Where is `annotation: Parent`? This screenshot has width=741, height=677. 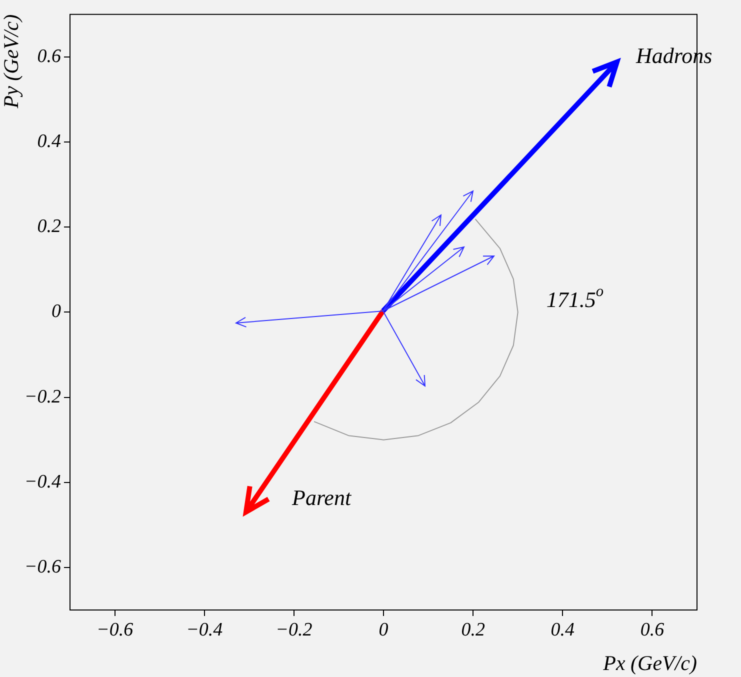 annotation: Parent is located at coordinates (321, 497).